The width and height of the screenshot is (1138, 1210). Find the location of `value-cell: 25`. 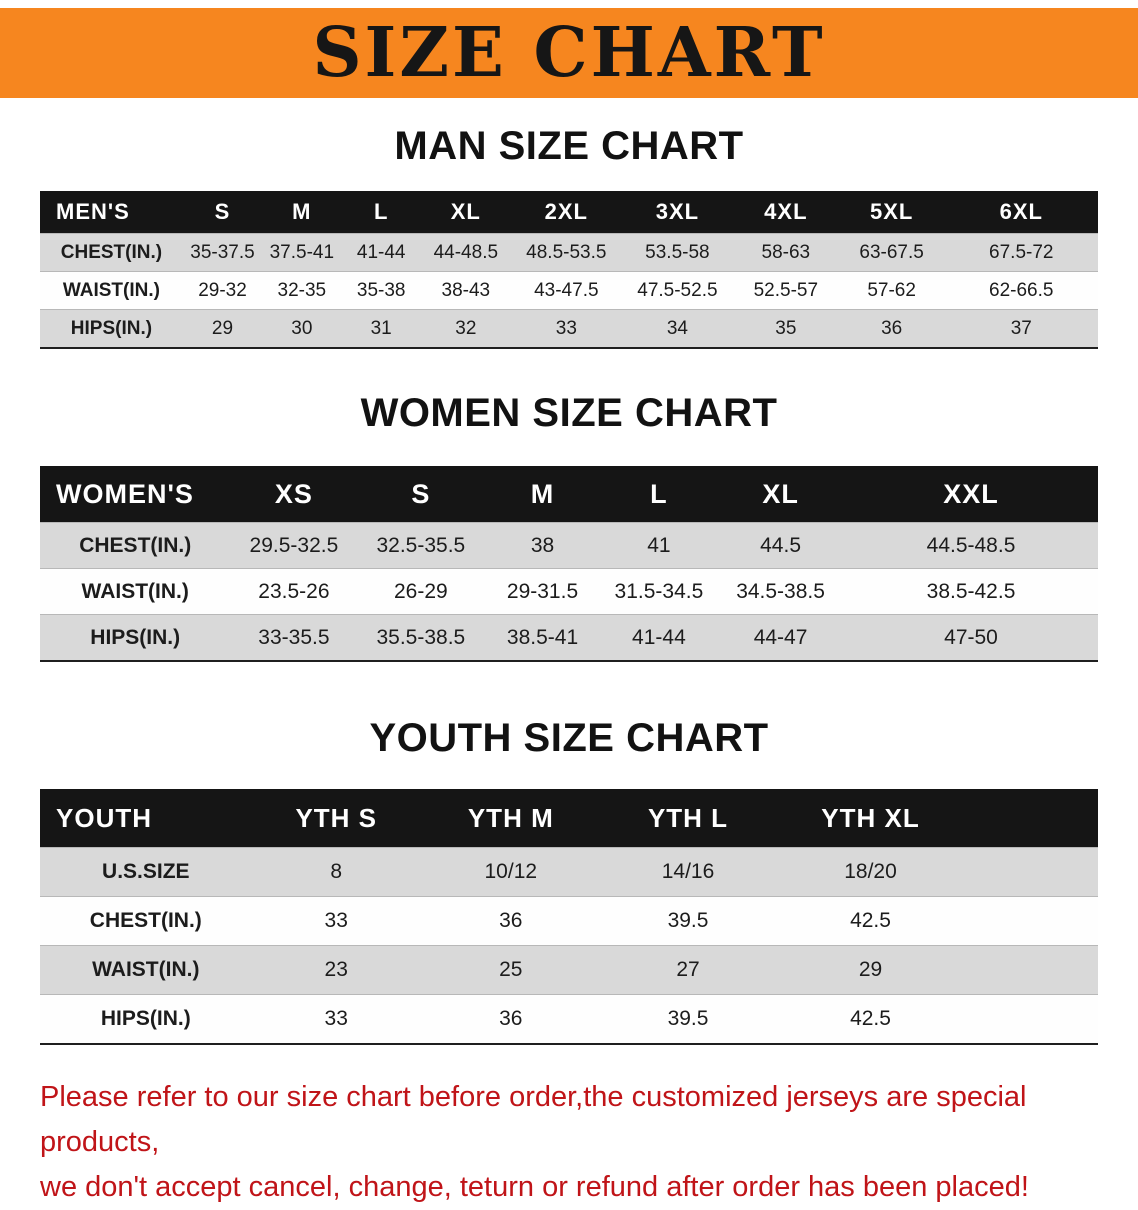

value-cell: 25 is located at coordinates (510, 970).